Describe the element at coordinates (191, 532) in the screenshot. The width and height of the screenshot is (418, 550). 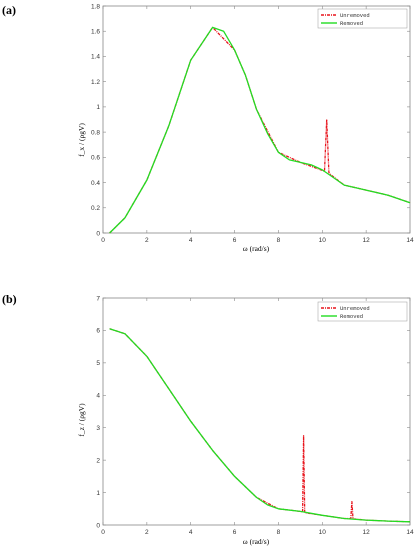
I see `x-tick-label-b: 4` at that location.